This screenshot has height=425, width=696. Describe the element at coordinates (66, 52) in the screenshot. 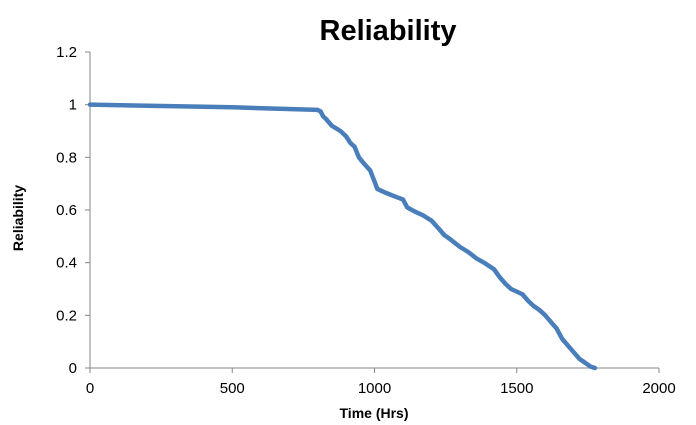

I see `y-tick-label: 1.2` at that location.